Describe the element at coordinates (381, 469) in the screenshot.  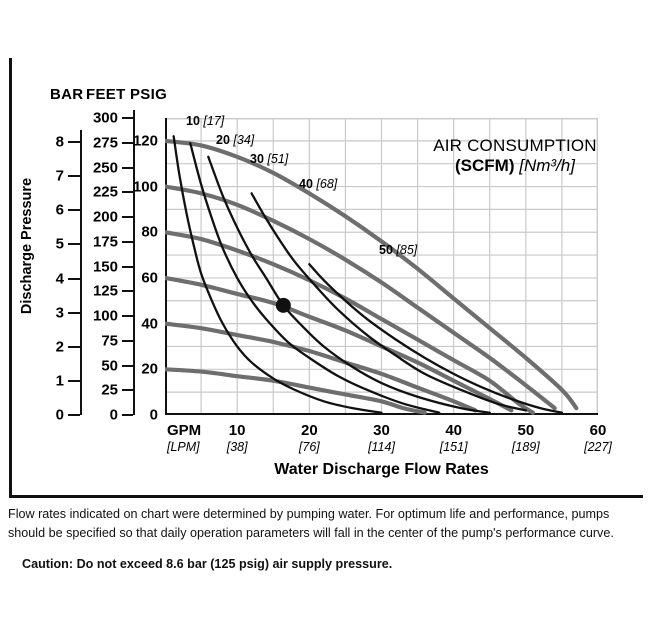
I see `x-axis-title: Water Discharge Flow Rates` at that location.